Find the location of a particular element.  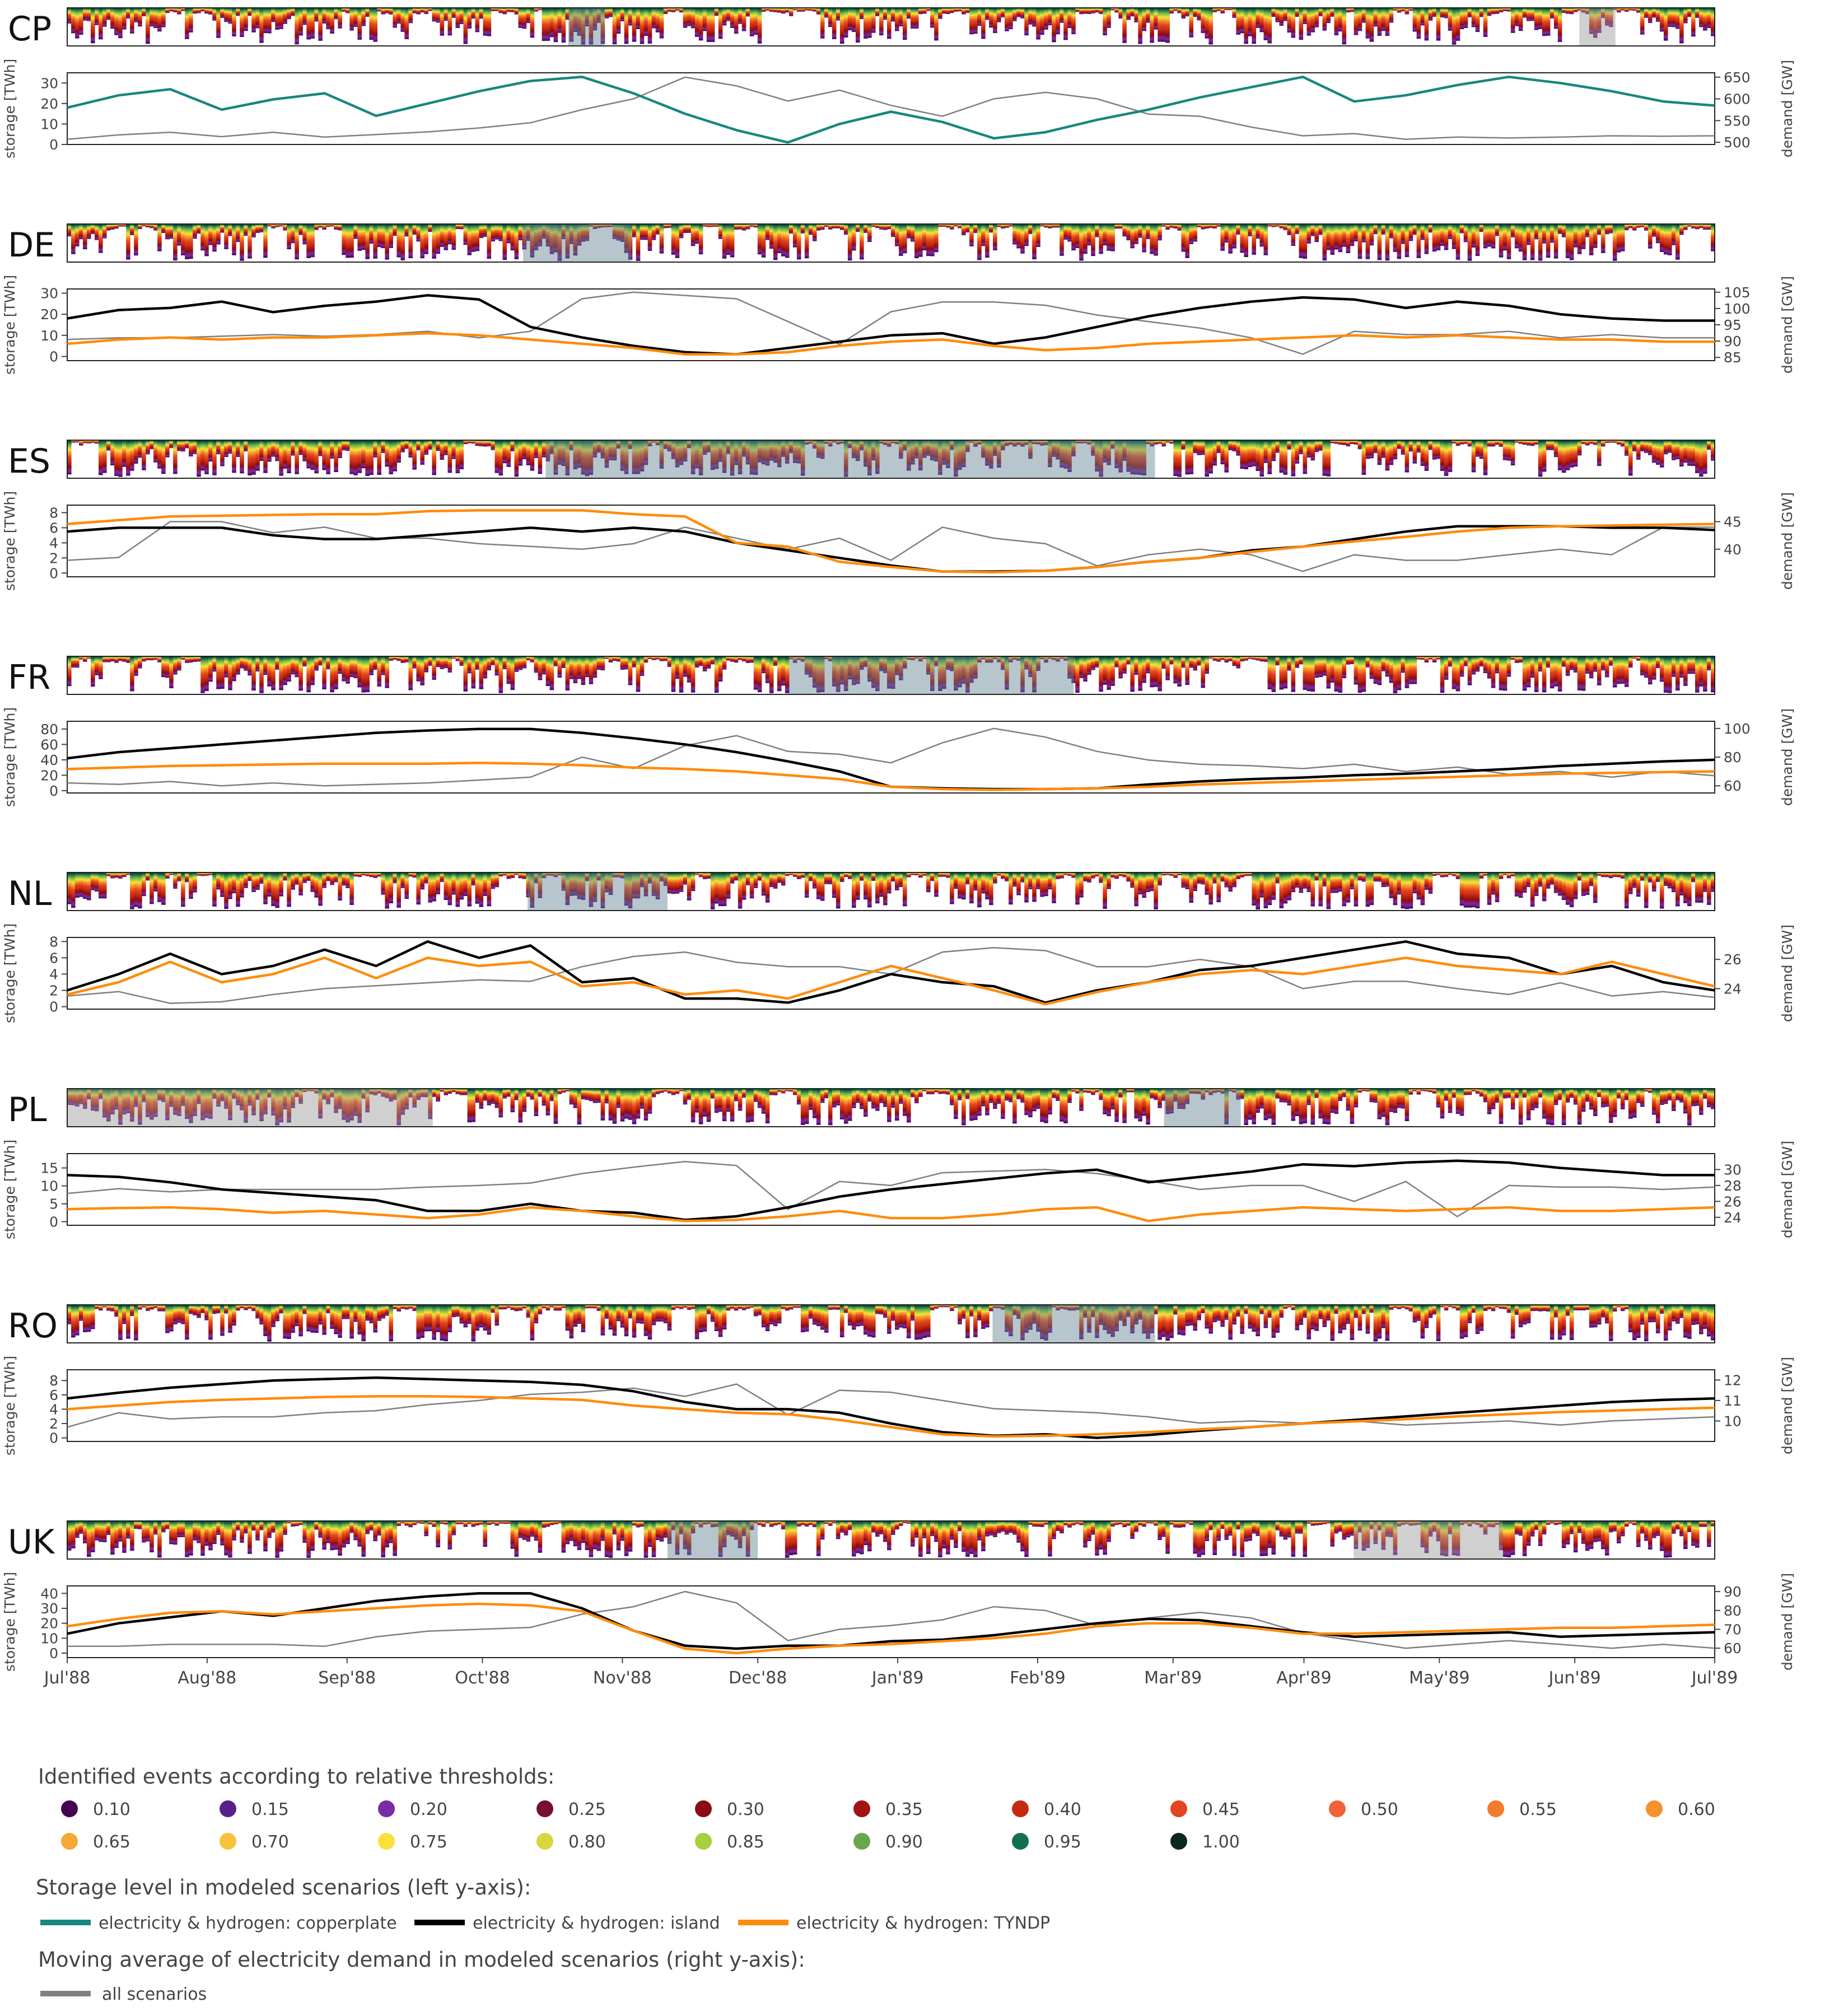

left-axis-title: storage [TWh] is located at coordinates (10, 1190).